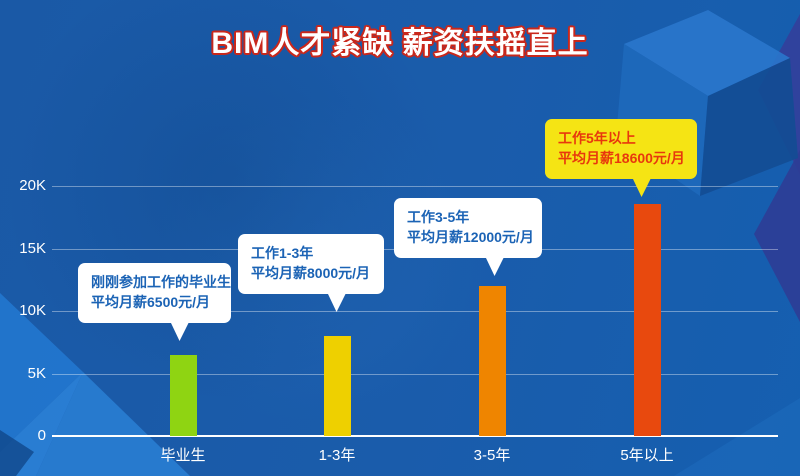  Describe the element at coordinates (400, 43) in the screenshot. I see `page-title: BIM人才紧缺 薪资扶摇直上` at that location.